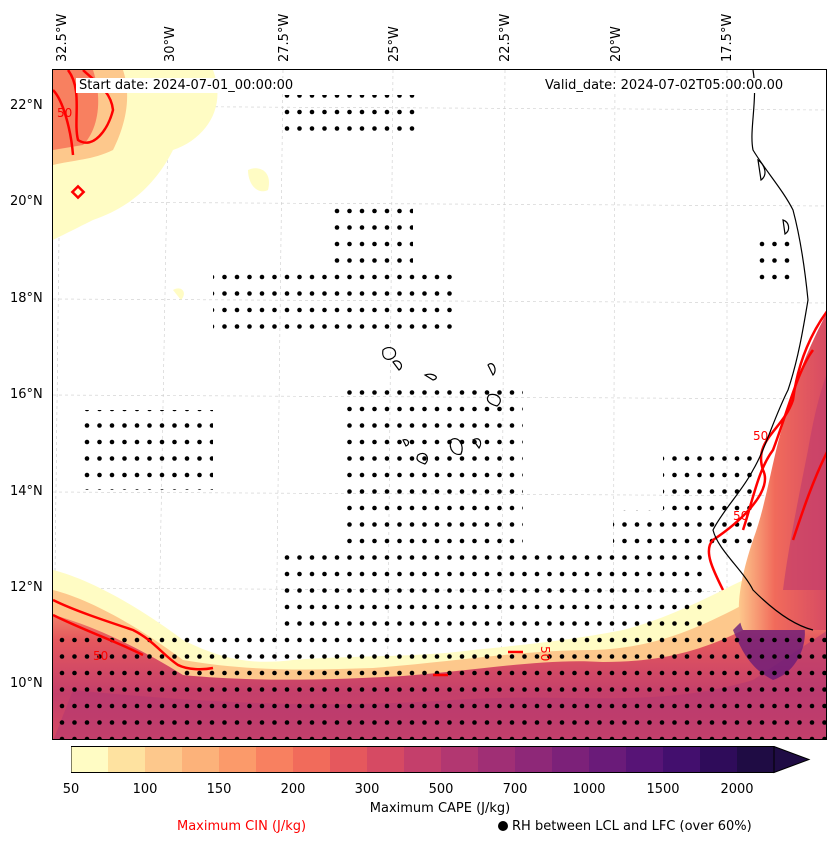 Image resolution: width=837 pixels, height=845 pixels. Describe the element at coordinates (505, 37) in the screenshot. I see `lon-label-22-5w: 22.5°W` at that location.